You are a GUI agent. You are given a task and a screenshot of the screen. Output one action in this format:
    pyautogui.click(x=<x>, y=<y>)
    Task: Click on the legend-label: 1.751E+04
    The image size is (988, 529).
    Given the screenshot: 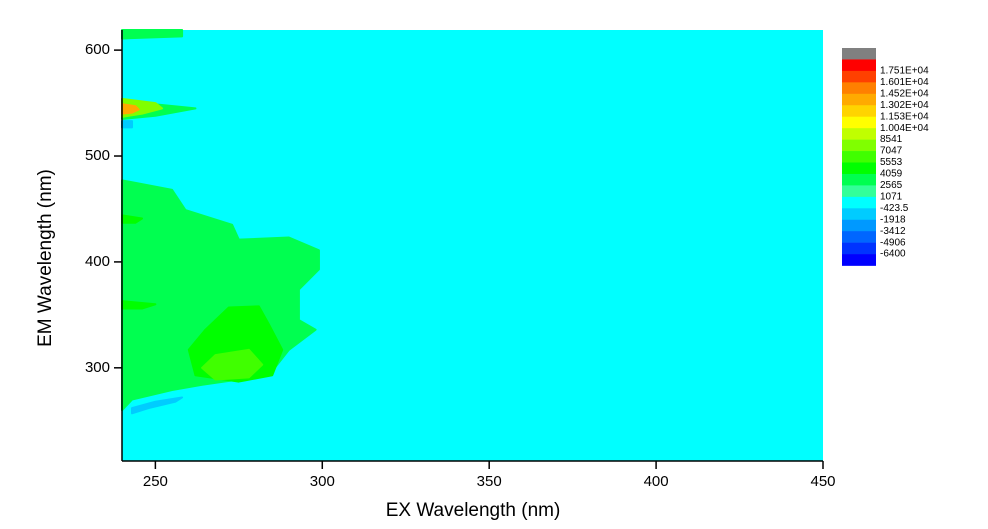 What is the action you would take?
    pyautogui.click(x=904, y=71)
    